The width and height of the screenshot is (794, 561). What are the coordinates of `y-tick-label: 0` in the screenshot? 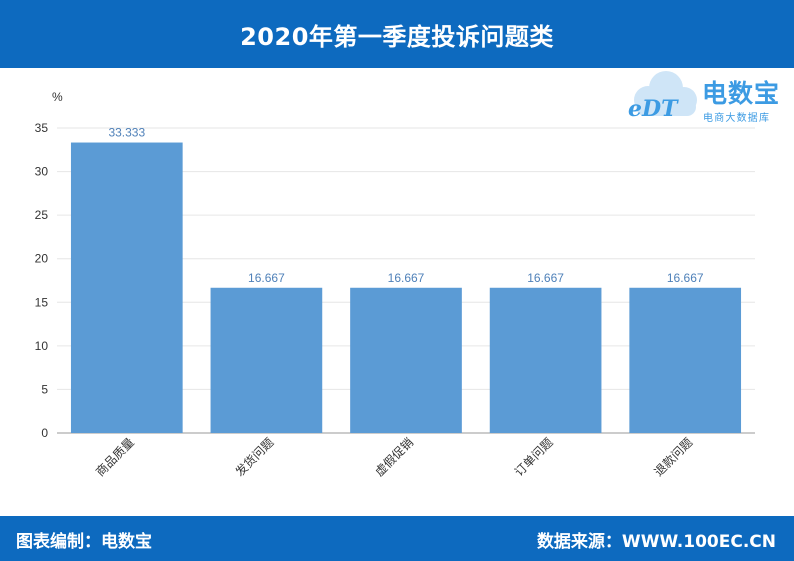 It's located at (44, 433).